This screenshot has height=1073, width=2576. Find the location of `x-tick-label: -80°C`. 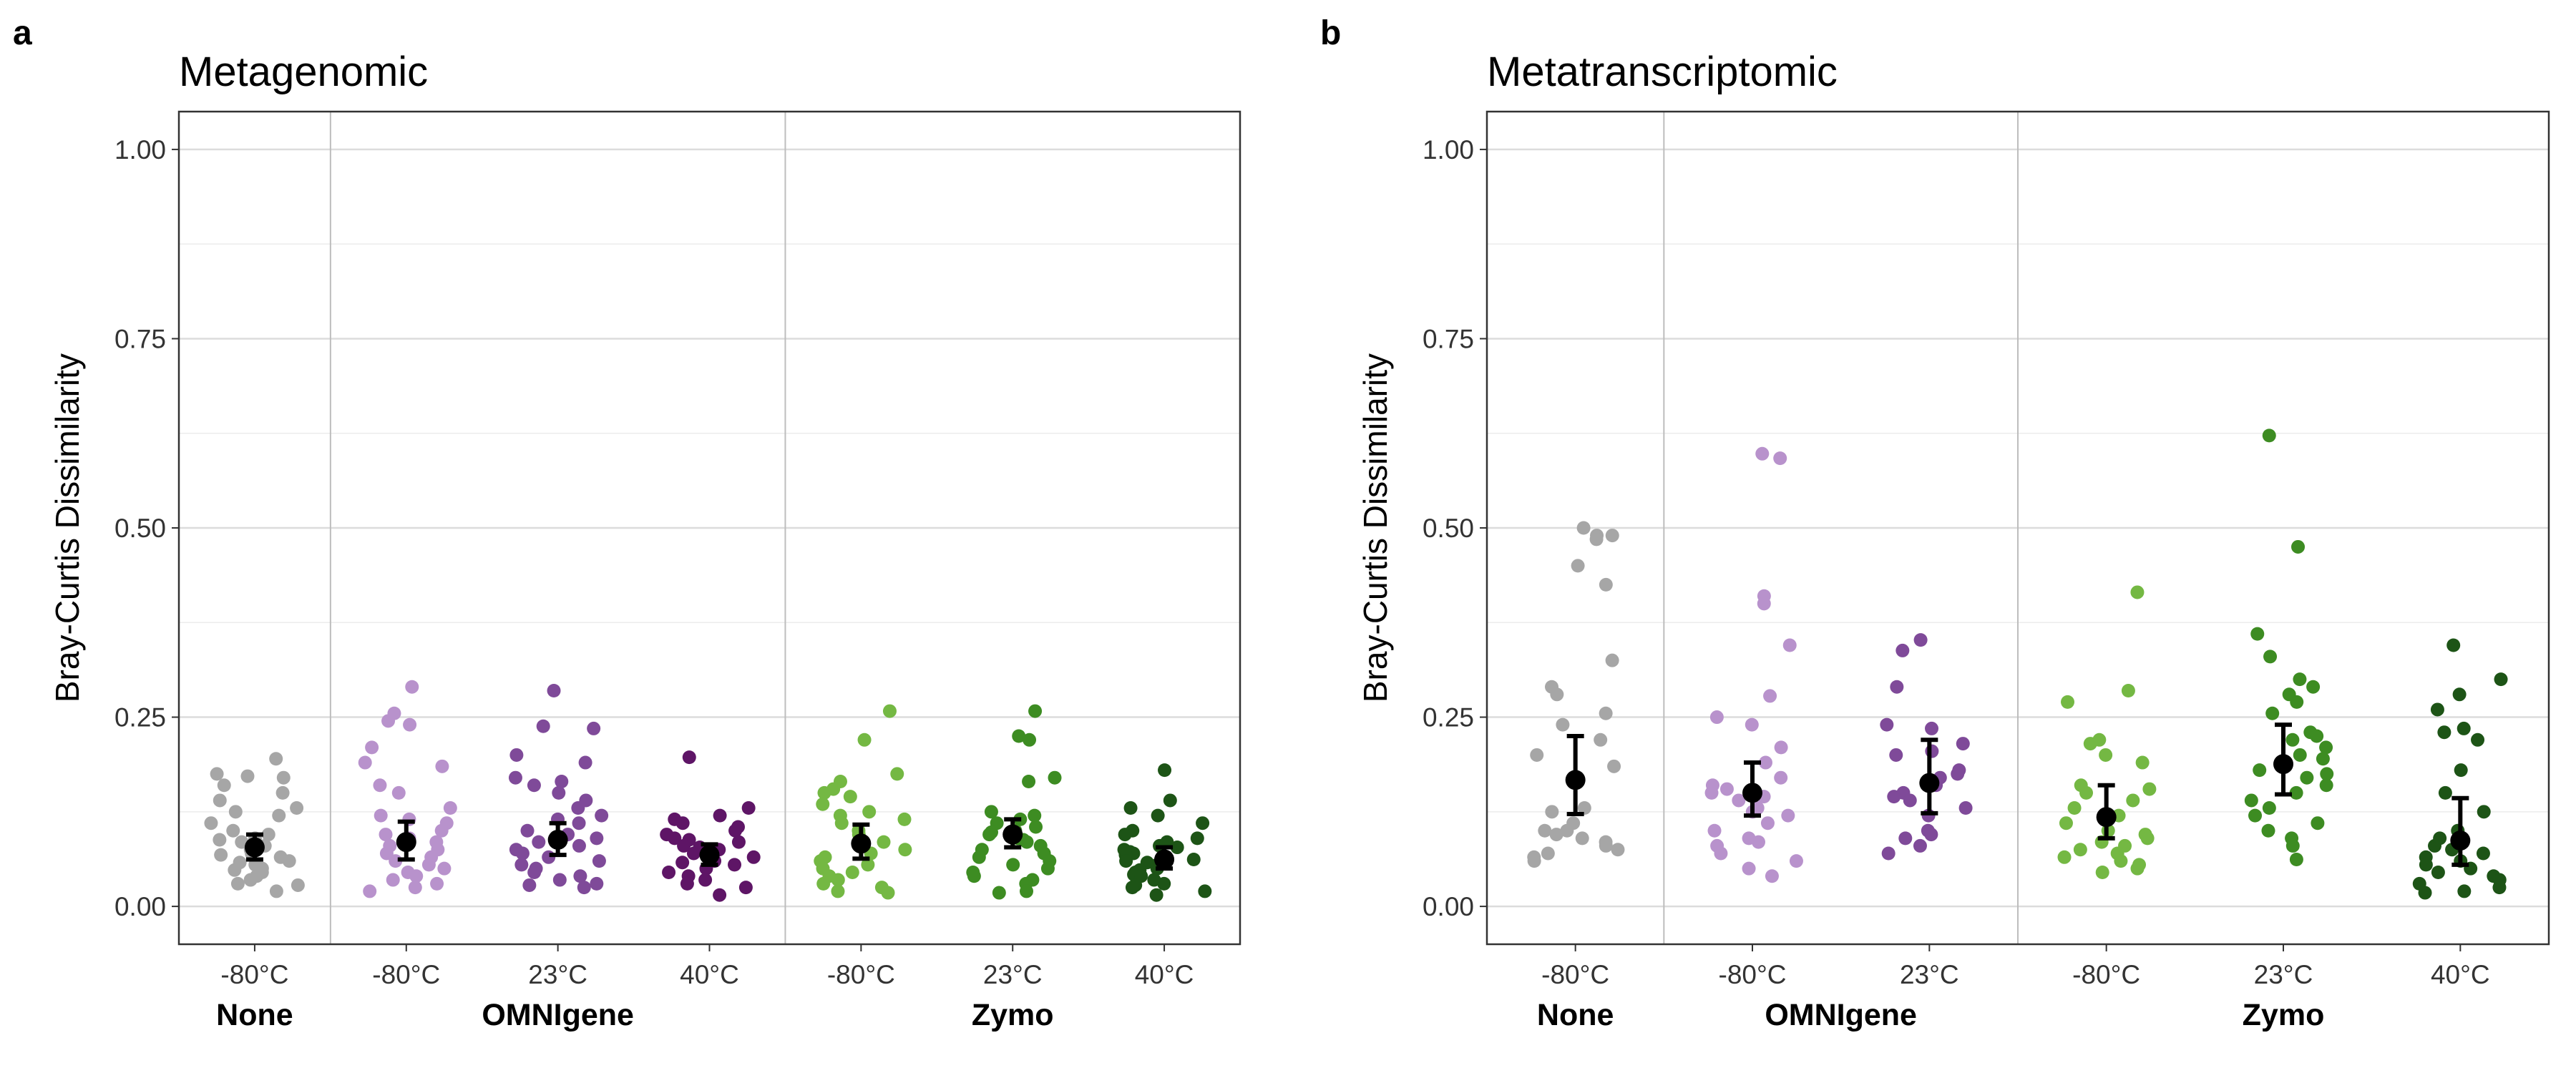

x-tick-label: -80°C is located at coordinates (861, 974).